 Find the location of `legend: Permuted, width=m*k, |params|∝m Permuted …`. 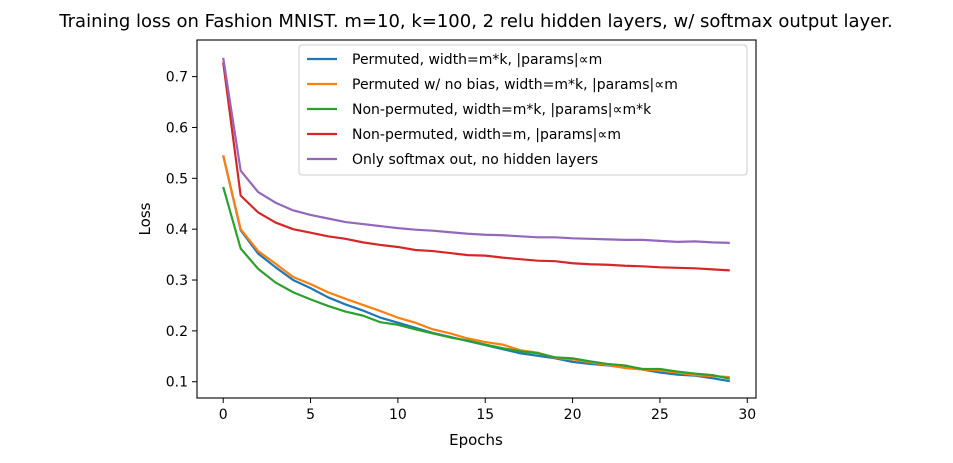

legend: Permuted, width=m*k, |params|∝m Permuted … is located at coordinates (523, 110).